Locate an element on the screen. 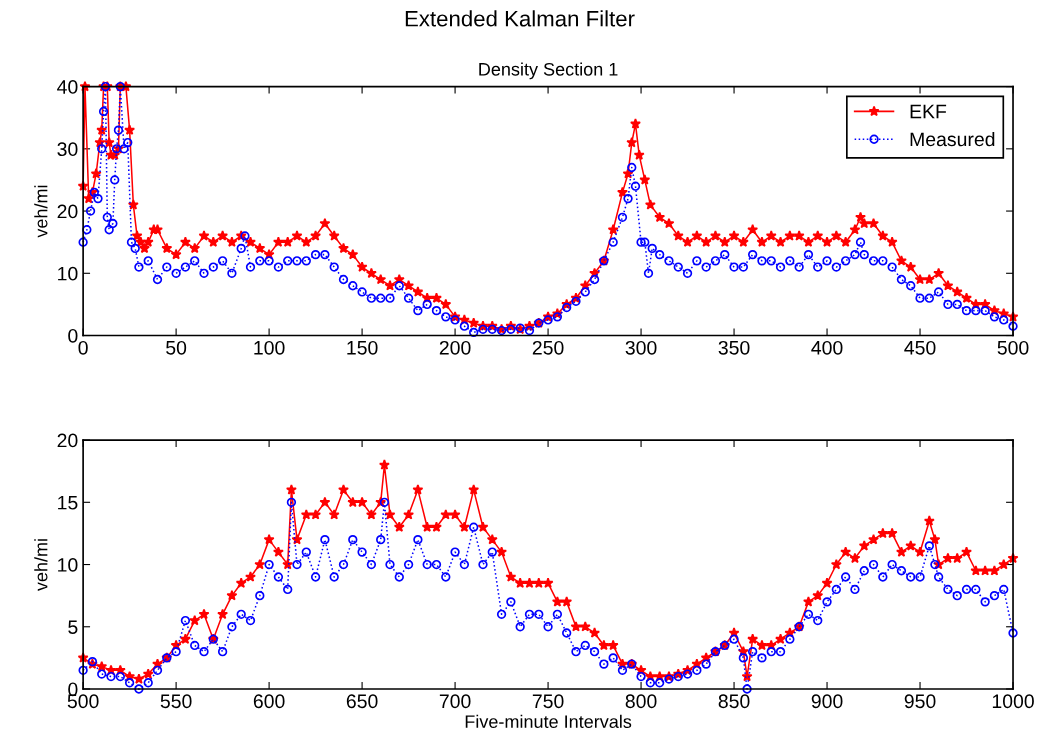  x-tick-label: 950 is located at coordinates (920, 701).